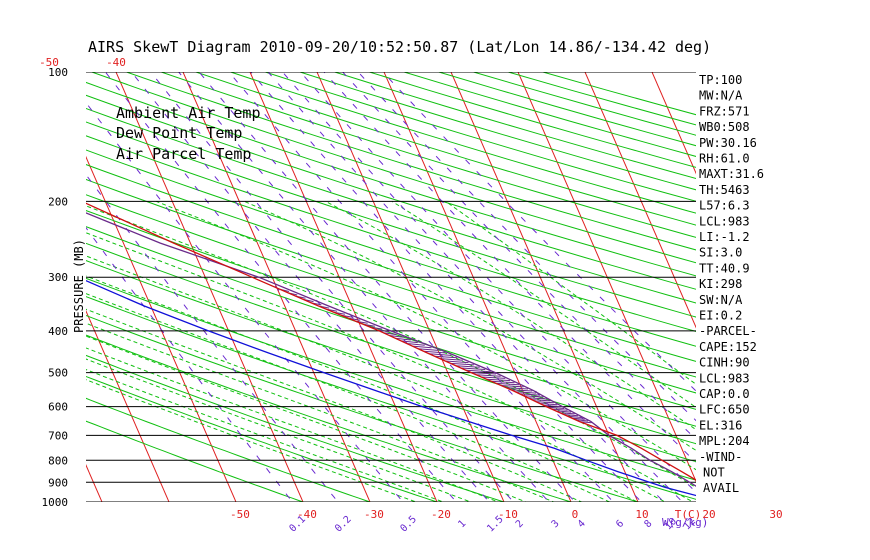 Image resolution: width=870 pixels, height=560 pixels. I want to click on mixing-ratio-unit-label: W(g/kg), so click(685, 522).